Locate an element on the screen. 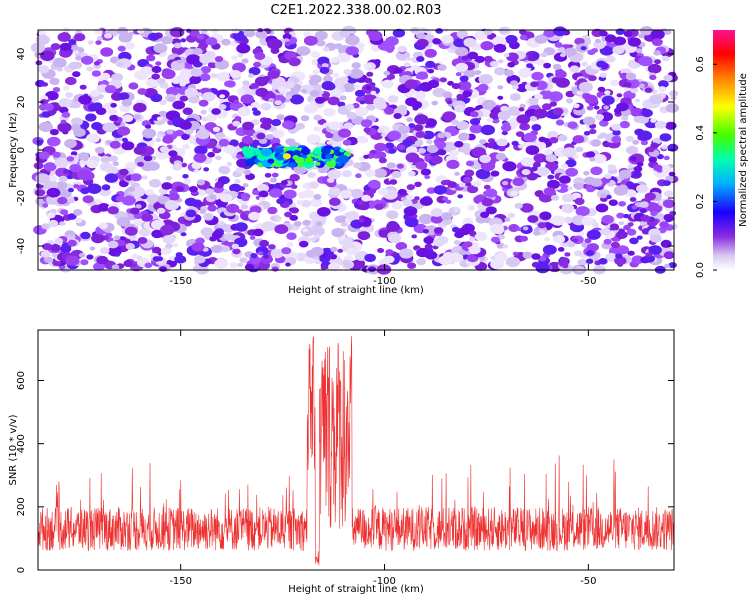 The width and height of the screenshot is (750, 600). colorbar-ticks: 0.0 0.2 0.4 0.6 is located at coordinates (706, 167).